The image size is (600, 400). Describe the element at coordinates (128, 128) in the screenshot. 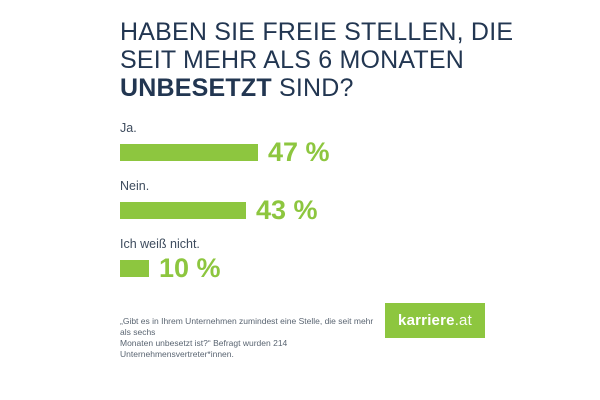

I see `bar-label-ja: Ja.` at that location.